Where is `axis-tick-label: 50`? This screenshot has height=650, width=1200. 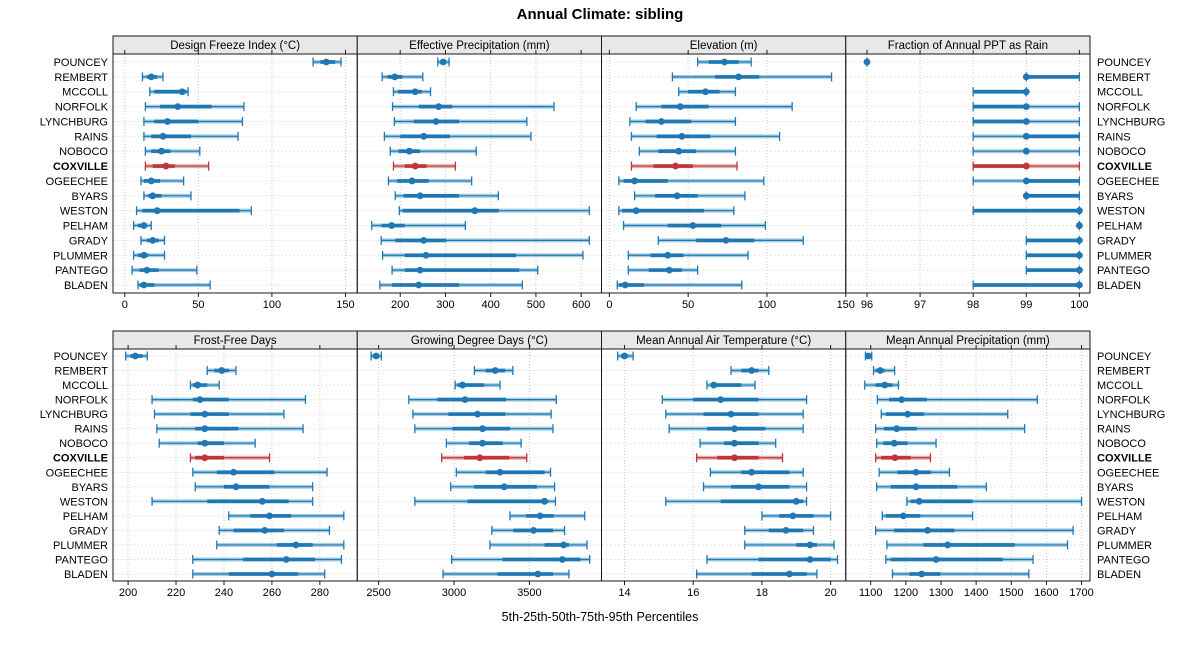
axis-tick-label: 50 is located at coordinates (688, 305).